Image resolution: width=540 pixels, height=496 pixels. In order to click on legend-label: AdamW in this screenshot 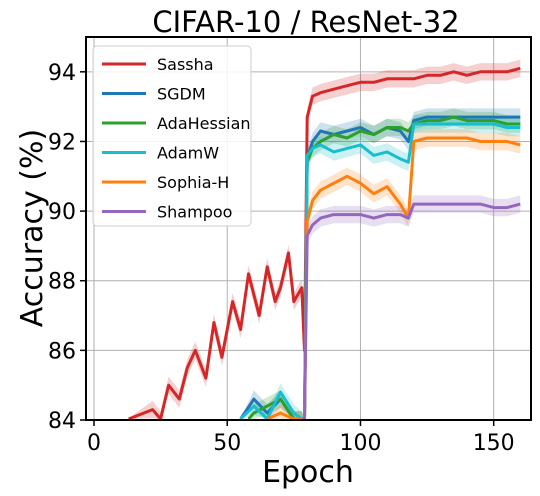, I will do `click(188, 153)`.